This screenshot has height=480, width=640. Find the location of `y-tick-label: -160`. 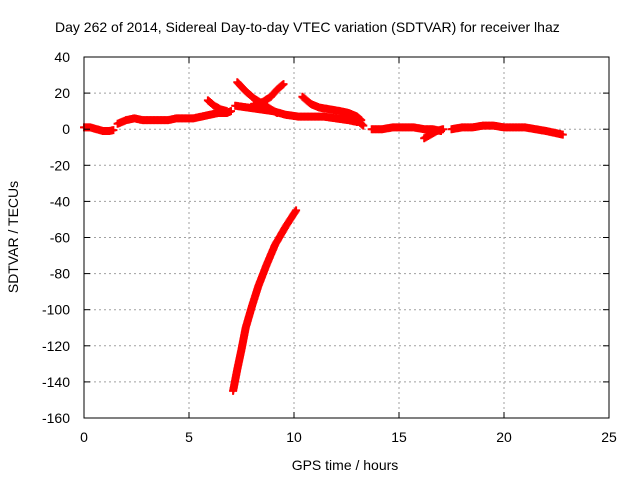

y-tick-label: -160 is located at coordinates (56, 418).